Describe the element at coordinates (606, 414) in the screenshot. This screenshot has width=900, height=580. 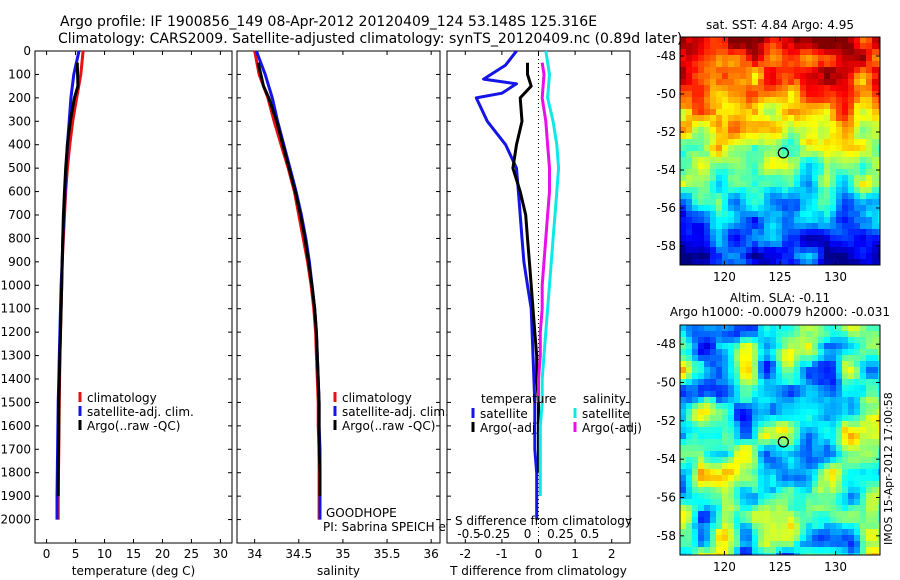
I see `legend-label: satellite` at that location.